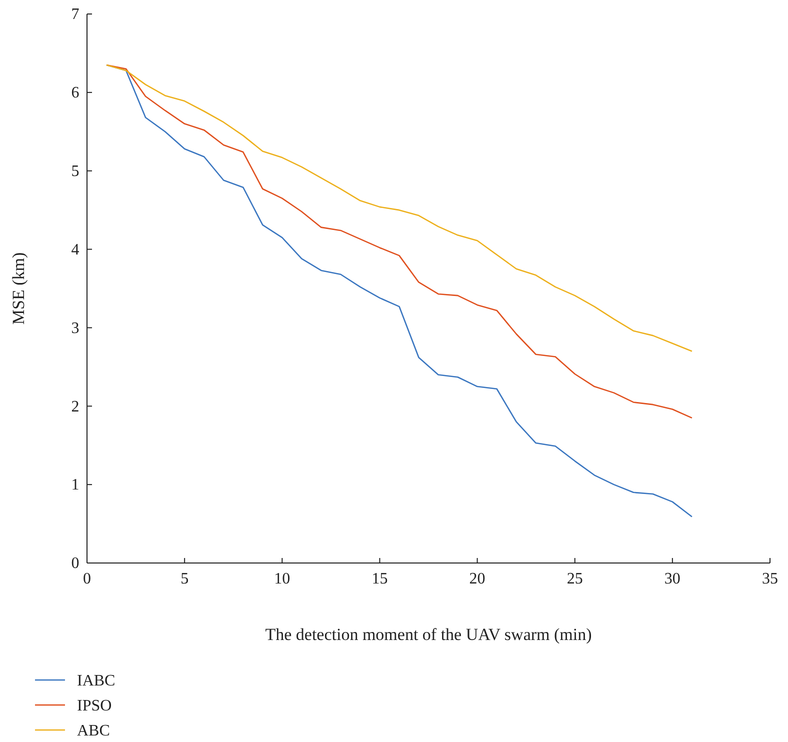 The image size is (788, 742). Describe the element at coordinates (75, 563) in the screenshot. I see `y-tick-label: 0` at that location.